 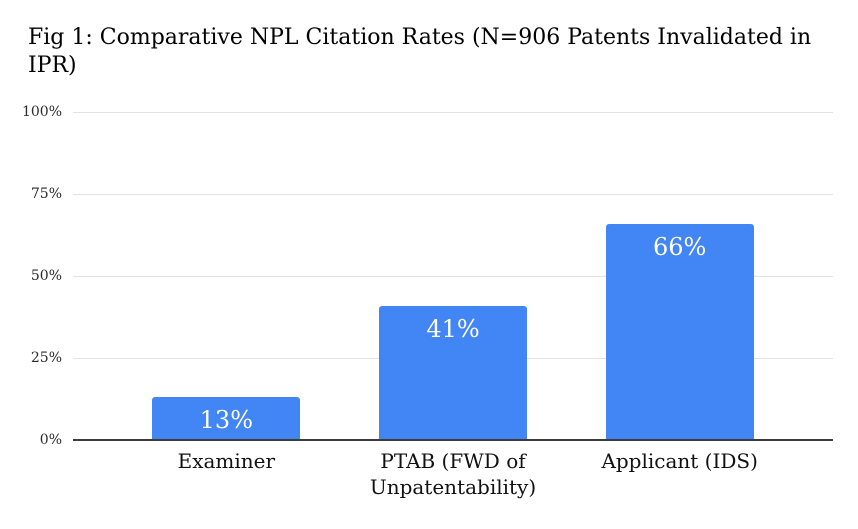 I want to click on y-tick-label: 50%, so click(x=46, y=276).